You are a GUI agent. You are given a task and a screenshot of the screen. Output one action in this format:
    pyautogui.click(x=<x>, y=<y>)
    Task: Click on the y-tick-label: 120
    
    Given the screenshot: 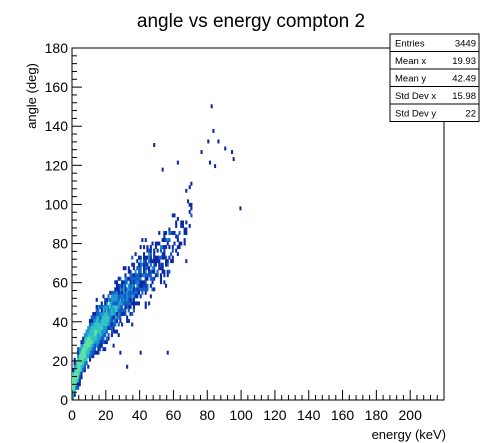 What is the action you would take?
    pyautogui.click(x=57, y=165)
    